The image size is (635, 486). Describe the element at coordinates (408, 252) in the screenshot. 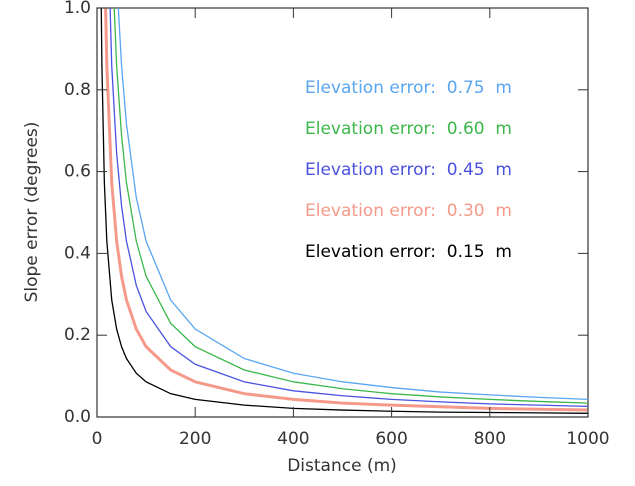

I see `legend-entry: Elevation error: 0.15 m` at that location.